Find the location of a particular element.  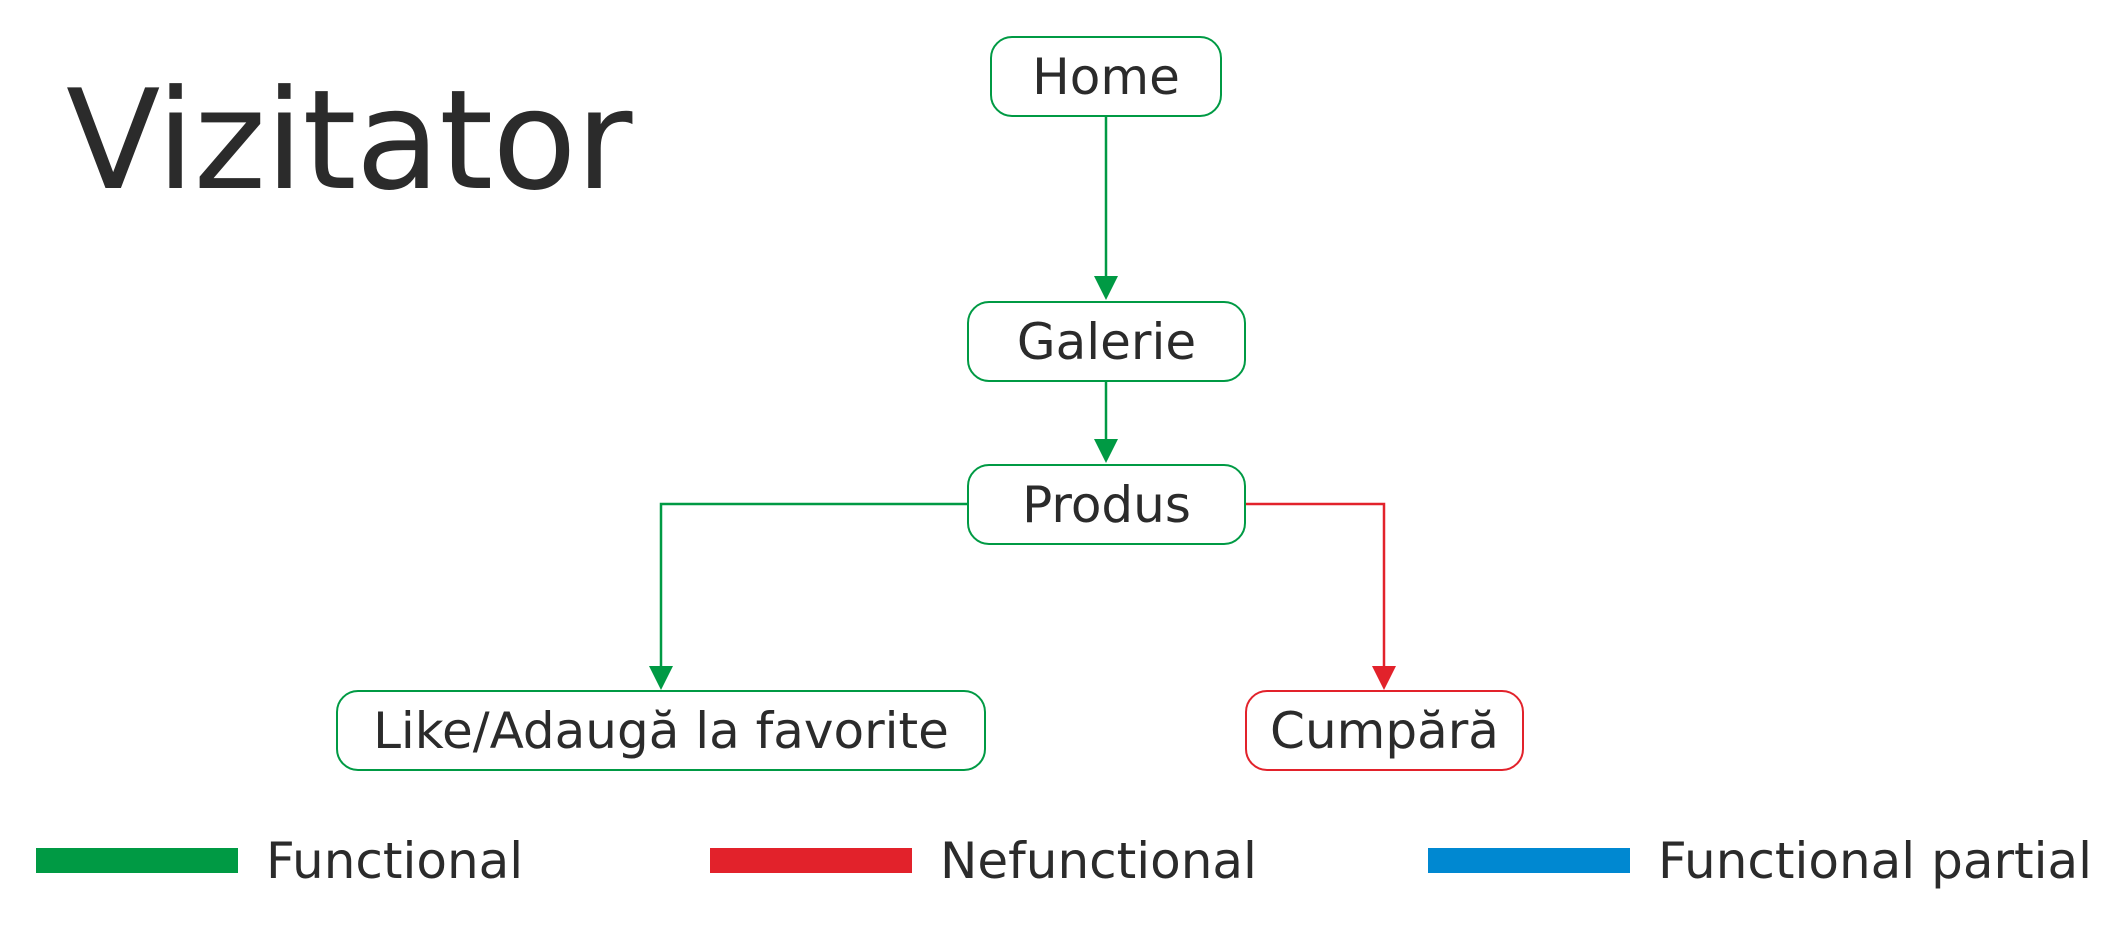

legend-swatch-nonfunctional is located at coordinates (811, 860).